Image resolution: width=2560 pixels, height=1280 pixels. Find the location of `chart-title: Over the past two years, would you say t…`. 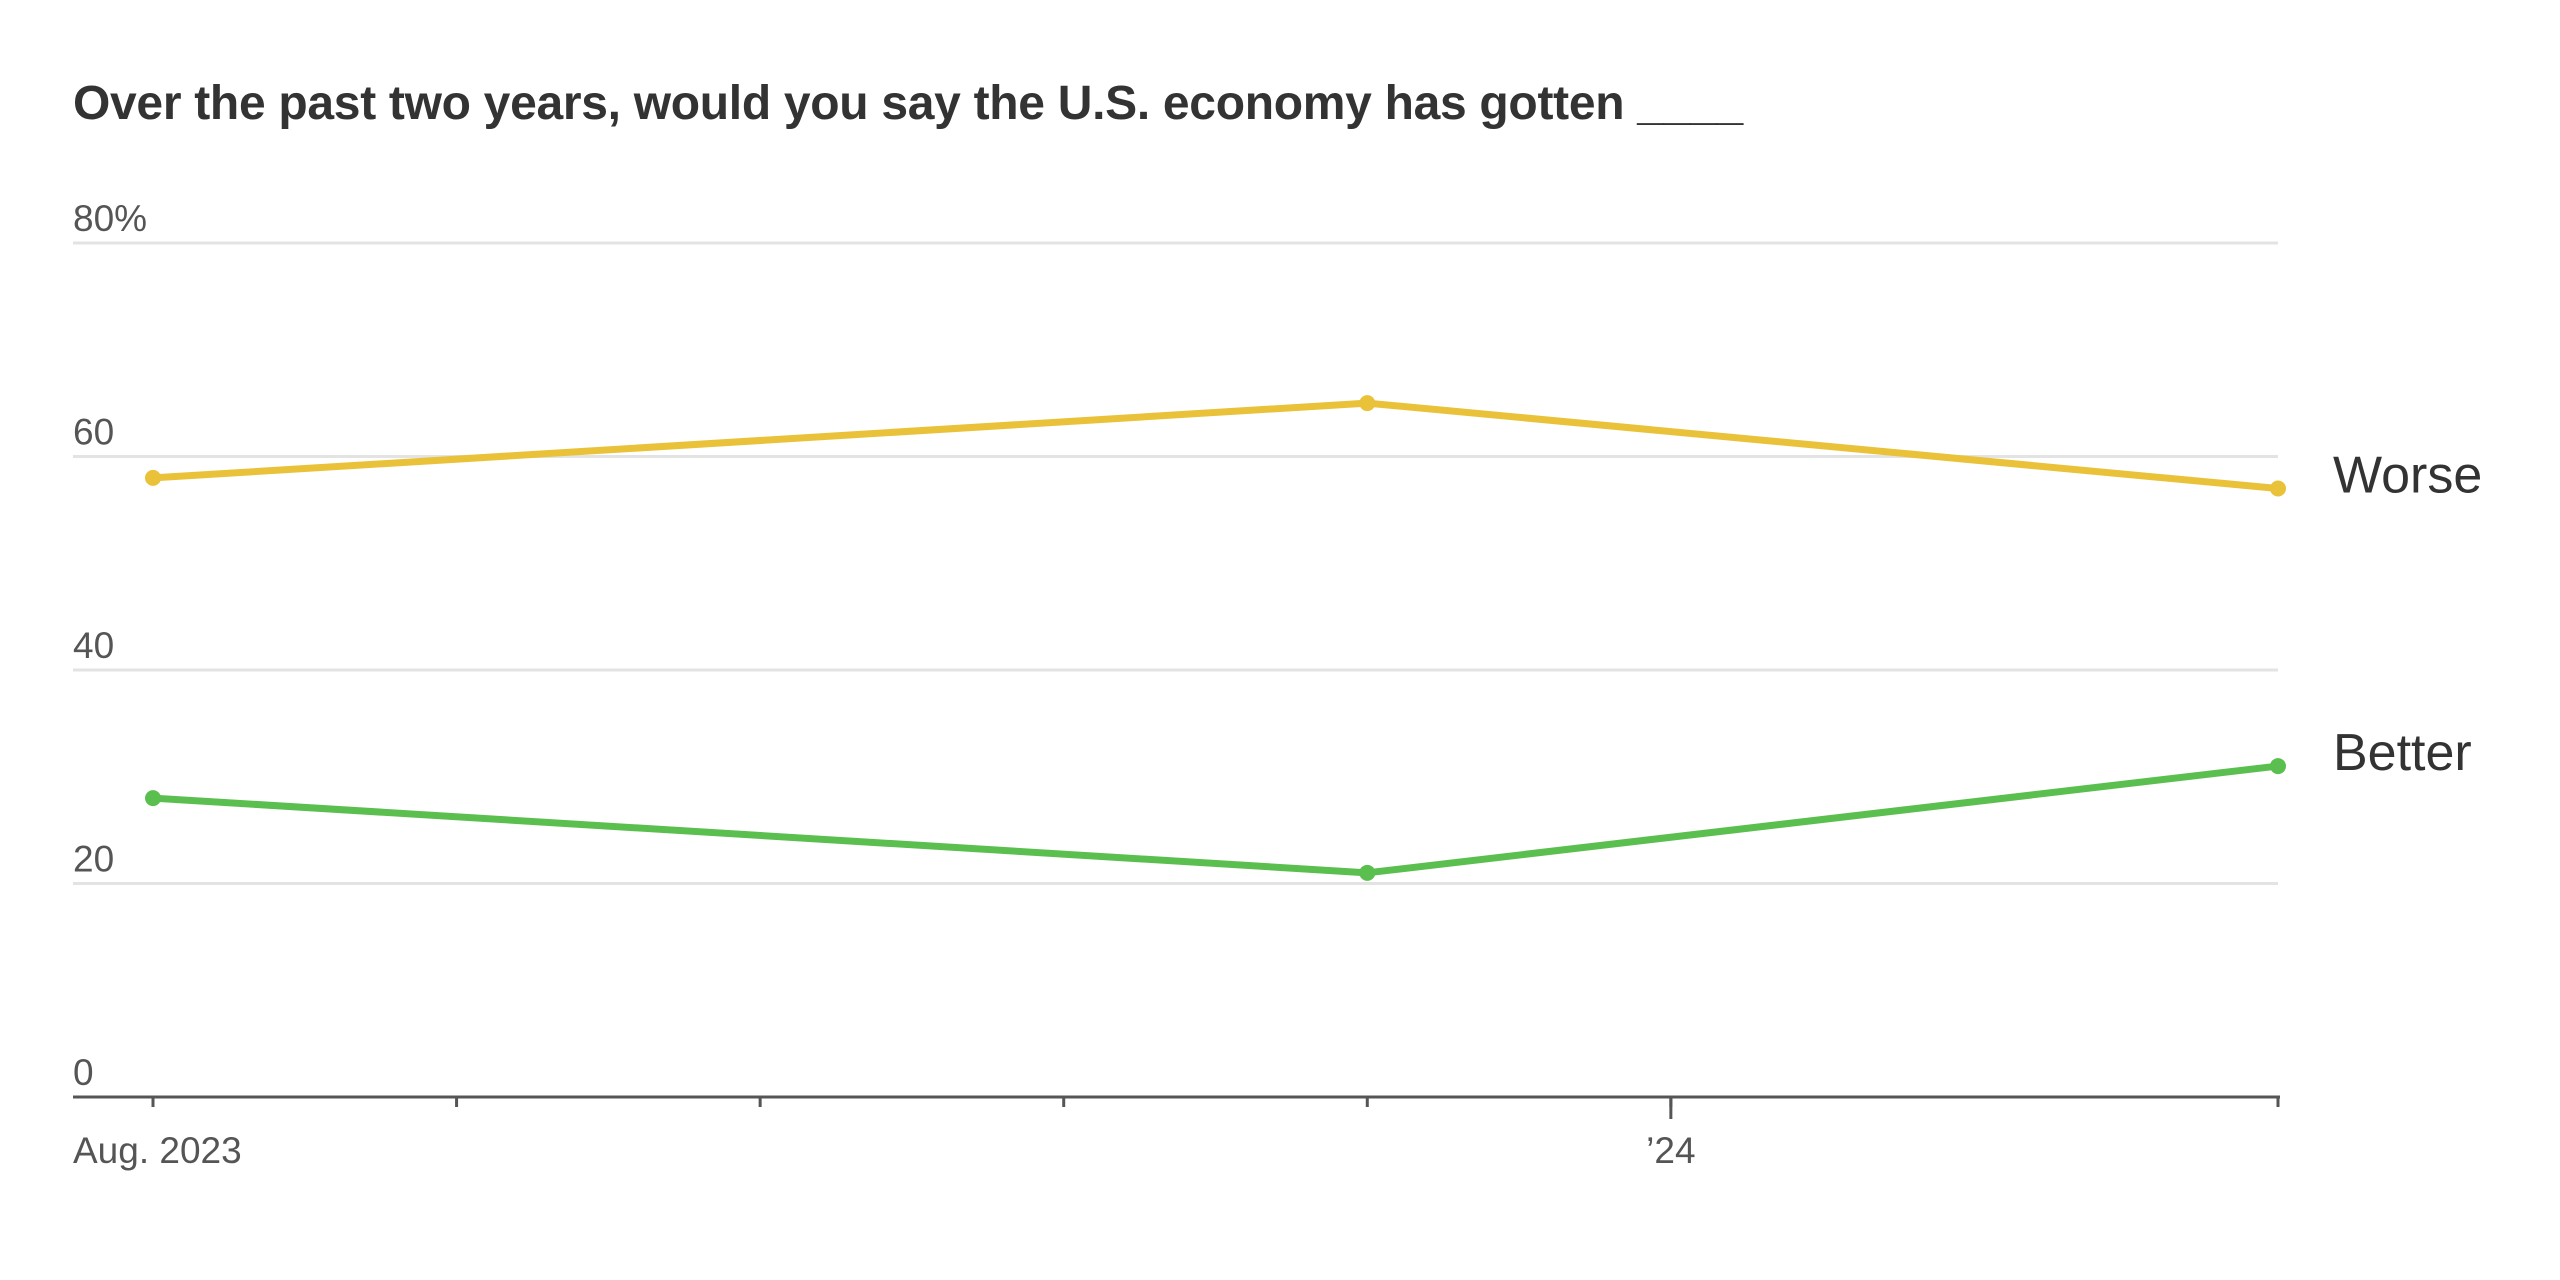

chart-title: Over the past two years, would you say t… is located at coordinates (908, 103).